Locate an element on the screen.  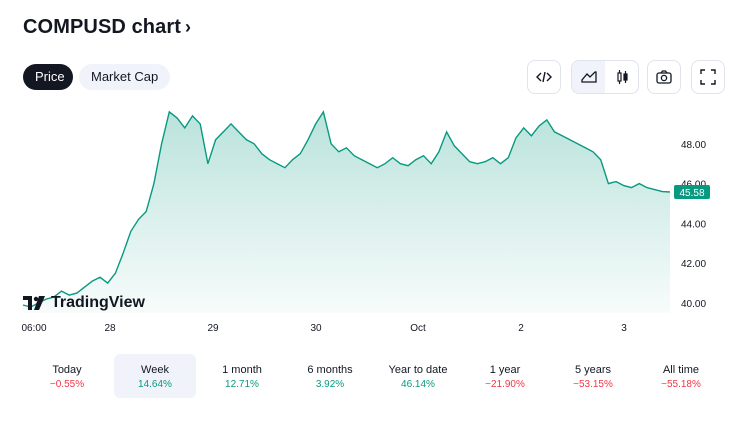
x-tick-label: 28 is located at coordinates (110, 328).